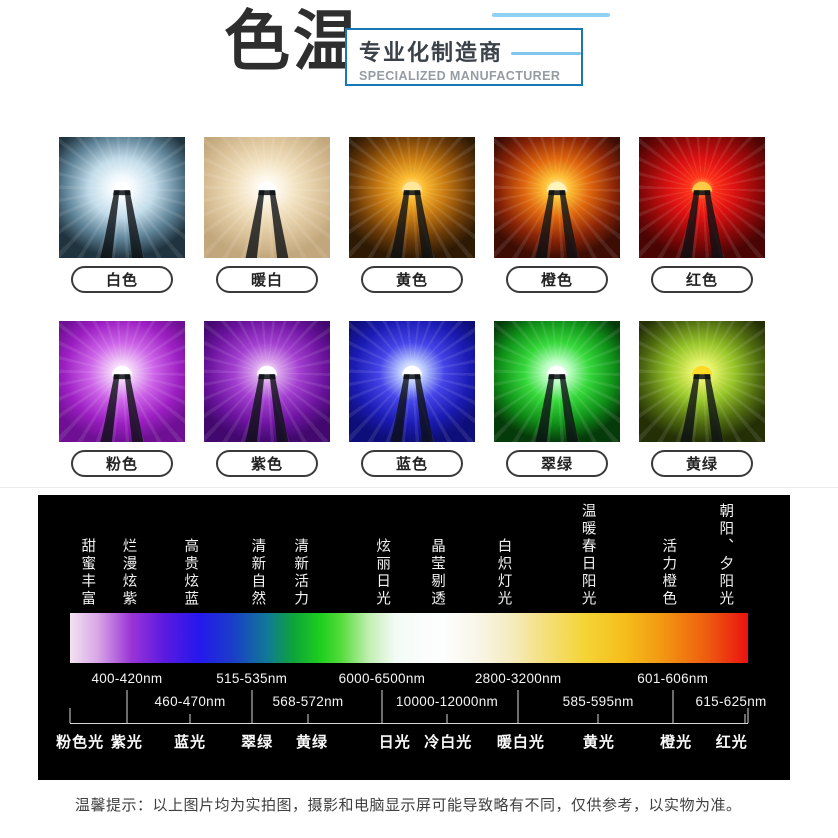 Image resolution: width=838 pixels, height=838 pixels. Describe the element at coordinates (587, 555) in the screenshot. I see `mood-label: 温暖春日阳光` at that location.